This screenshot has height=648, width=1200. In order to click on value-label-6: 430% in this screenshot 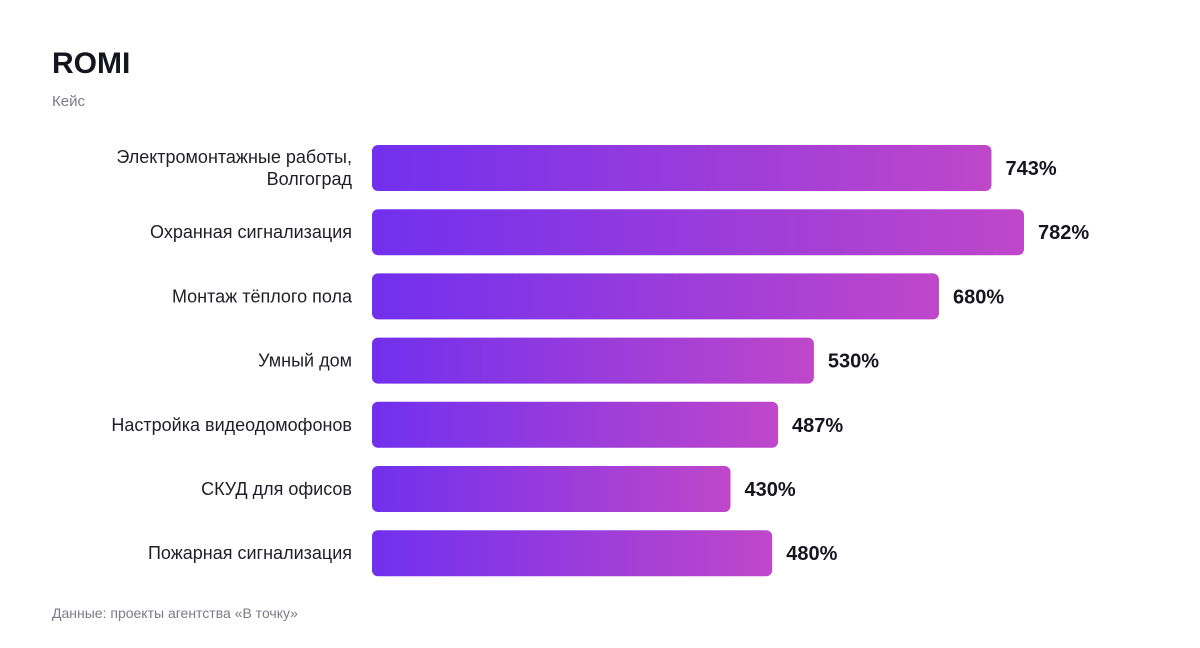, I will do `click(770, 490)`.